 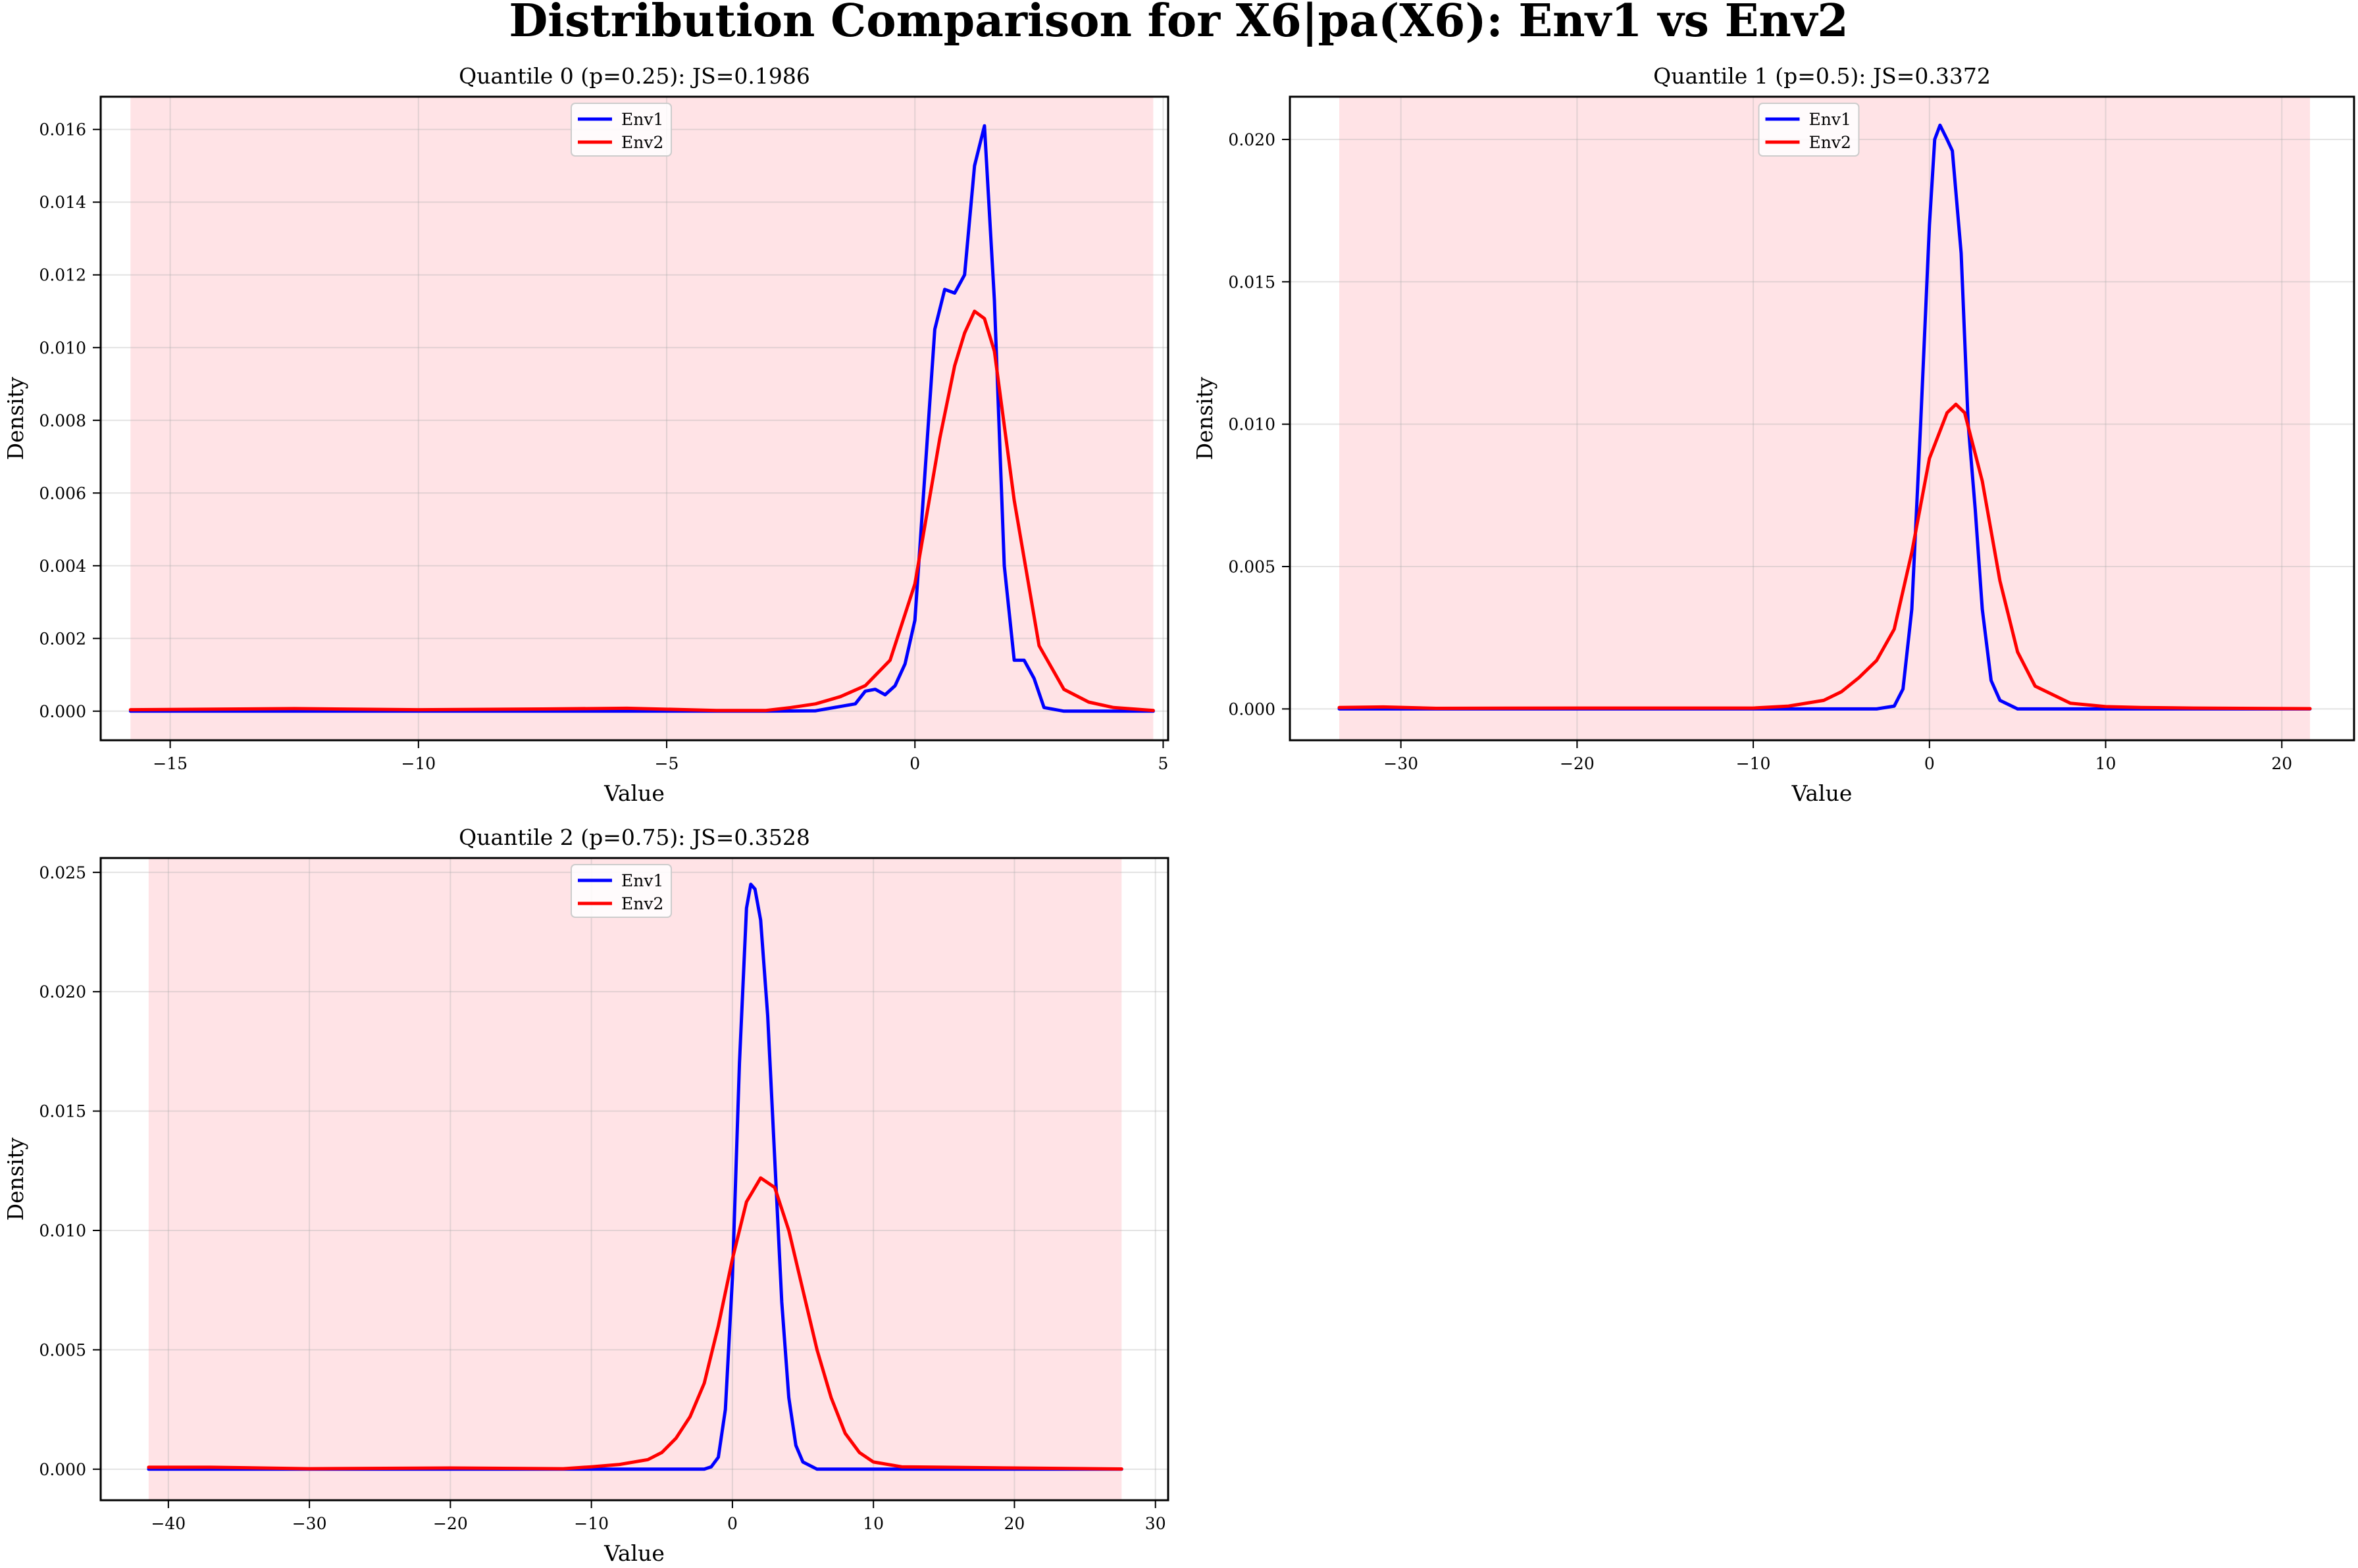 What do you see at coordinates (1822, 76) in the screenshot?
I see `subplot-title: Quantile 1 (p=0.5): JS=0.3372` at bounding box center [1822, 76].